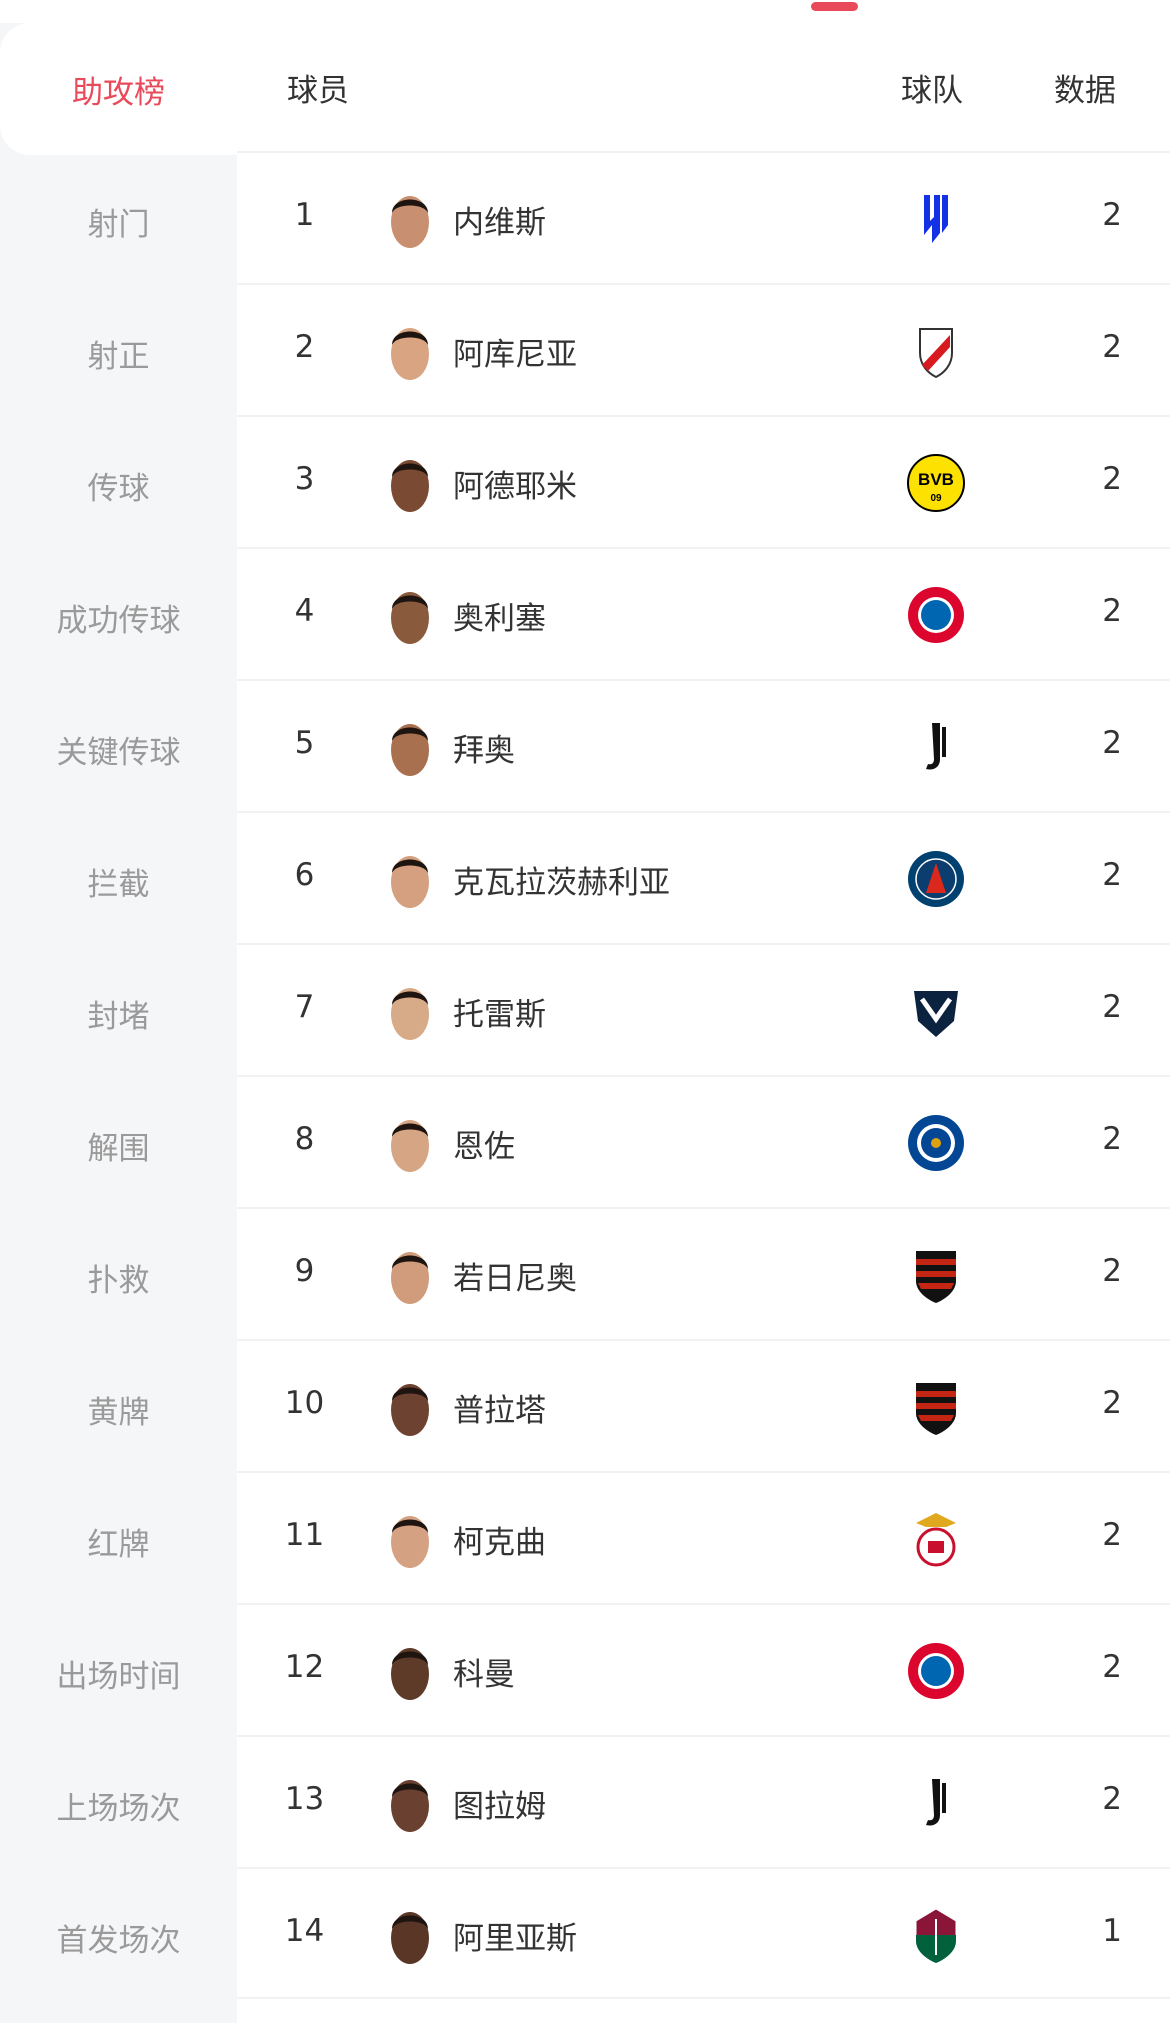 Image resolution: width=1170 pixels, height=2023 pixels. I want to click on river-plate-team-logo-icon, so click(936, 351).